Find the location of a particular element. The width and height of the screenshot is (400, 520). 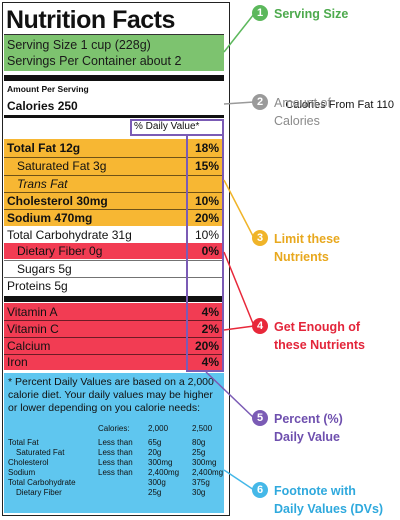

connector-4a is located at coordinates (239, 289).